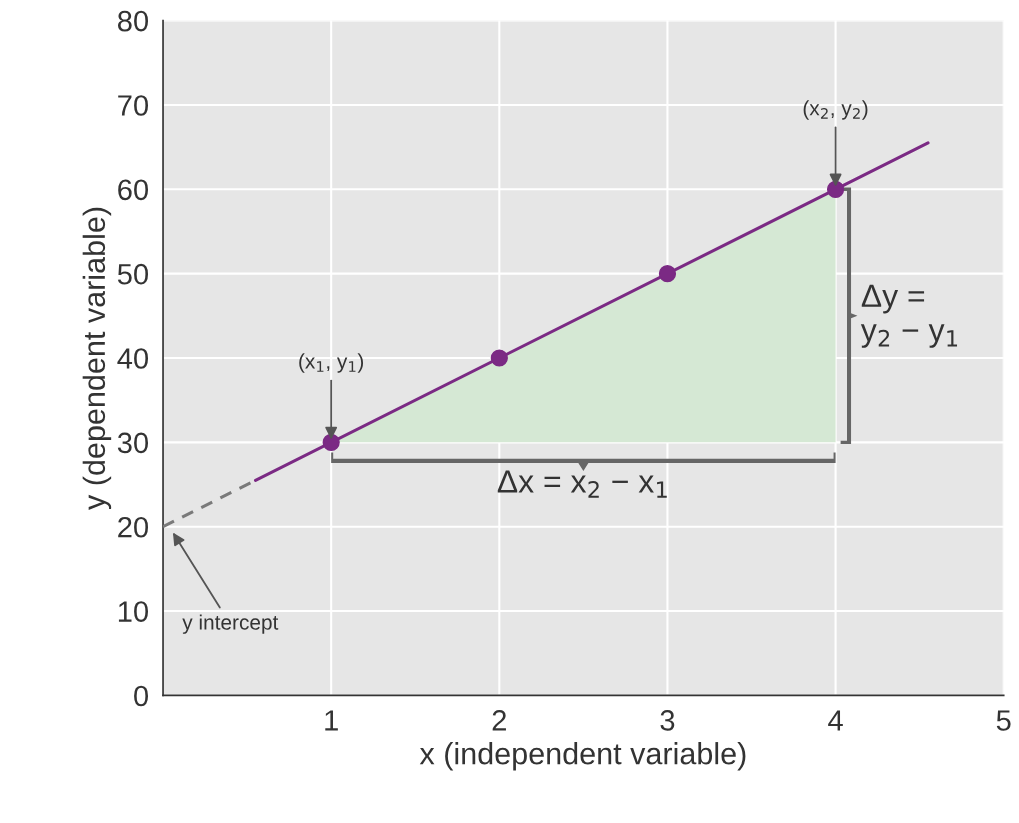  I want to click on y-tick-label: 50, so click(133, 274).